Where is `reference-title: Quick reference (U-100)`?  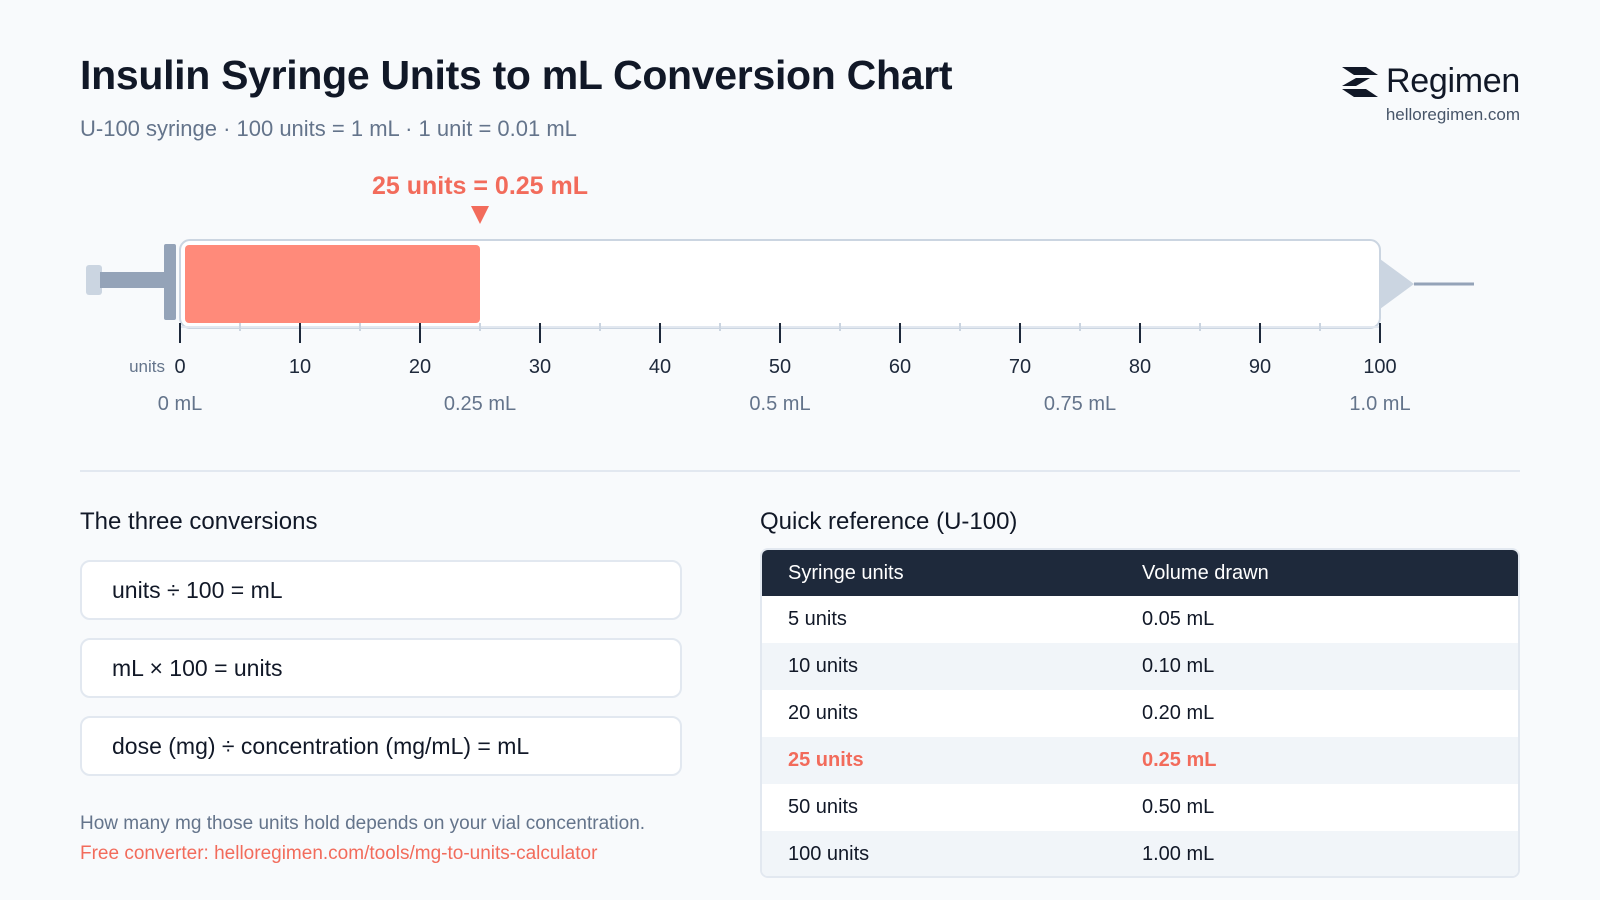 reference-title: Quick reference (U-100) is located at coordinates (889, 521).